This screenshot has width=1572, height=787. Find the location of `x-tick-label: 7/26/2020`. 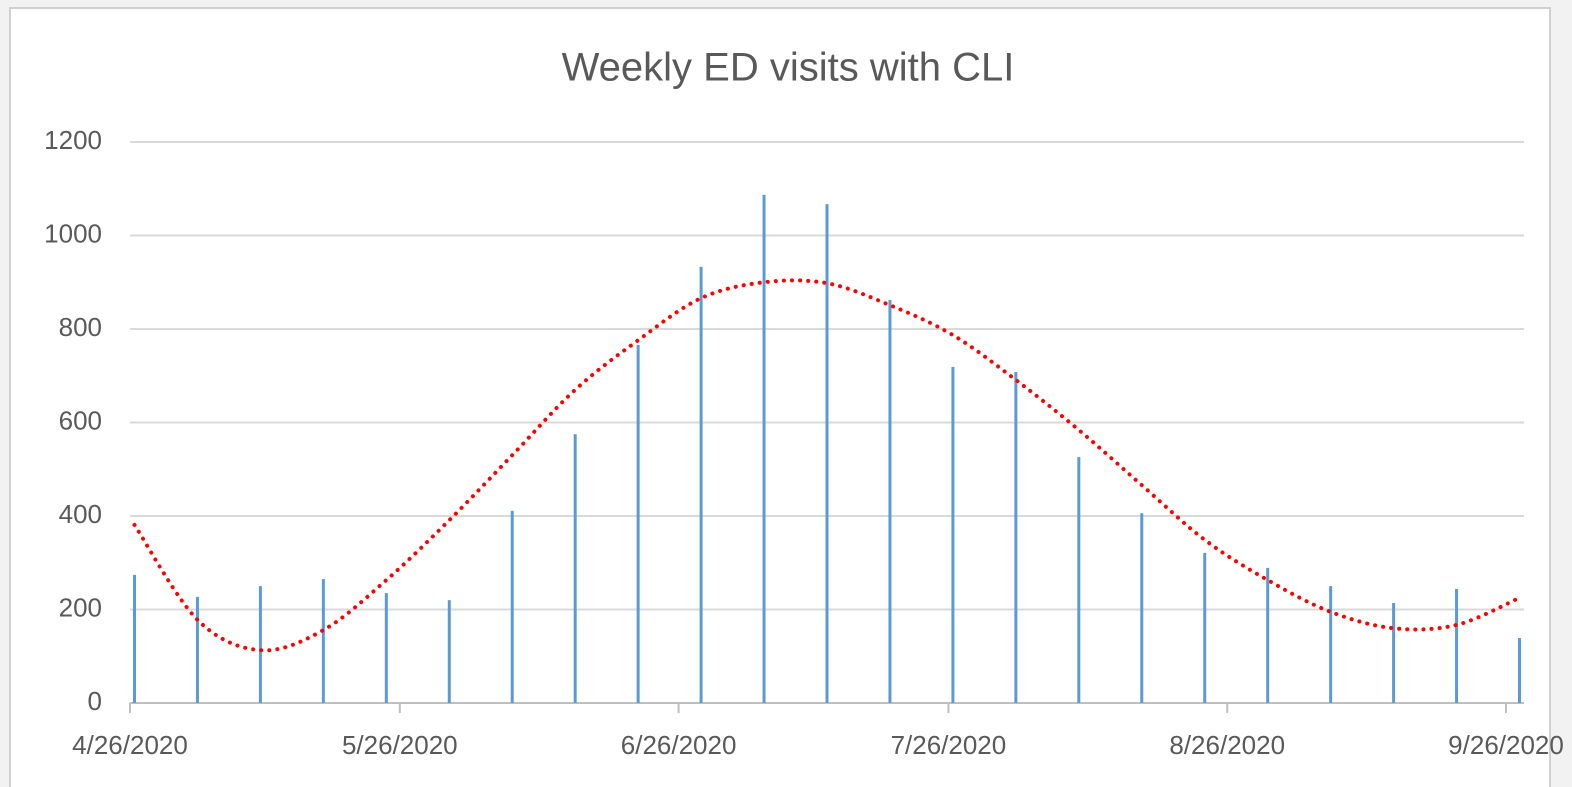

x-tick-label: 7/26/2020 is located at coordinates (949, 745).